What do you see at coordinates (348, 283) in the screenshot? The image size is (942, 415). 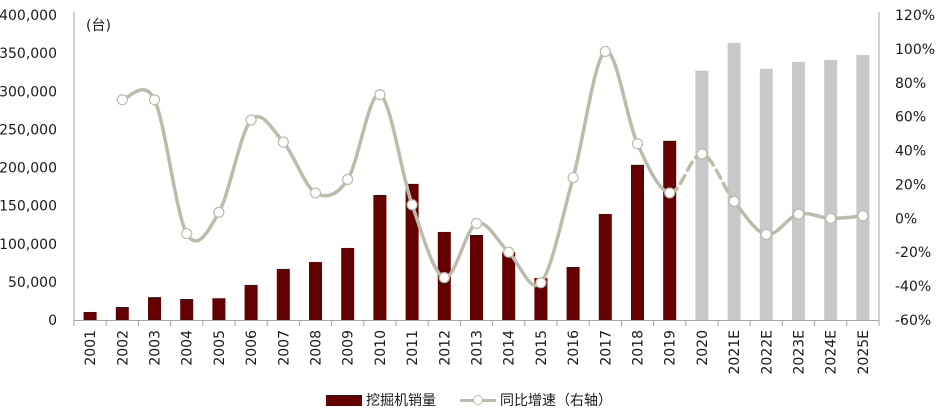 I see `bar-2009` at bounding box center [348, 283].